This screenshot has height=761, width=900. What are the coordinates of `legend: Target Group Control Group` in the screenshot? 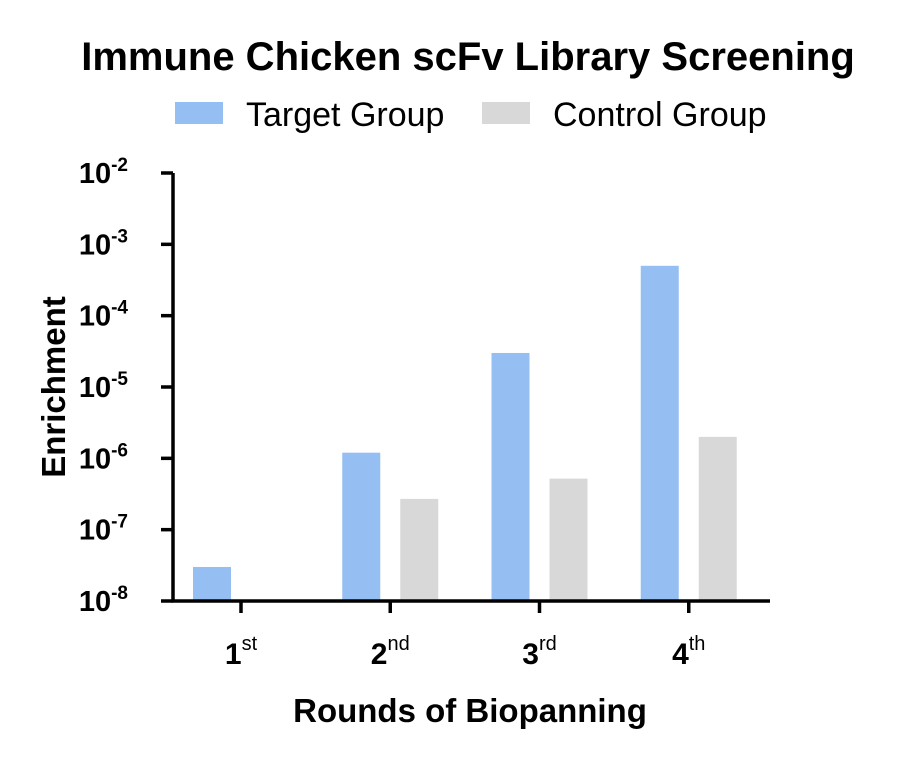 It's located at (471, 115).